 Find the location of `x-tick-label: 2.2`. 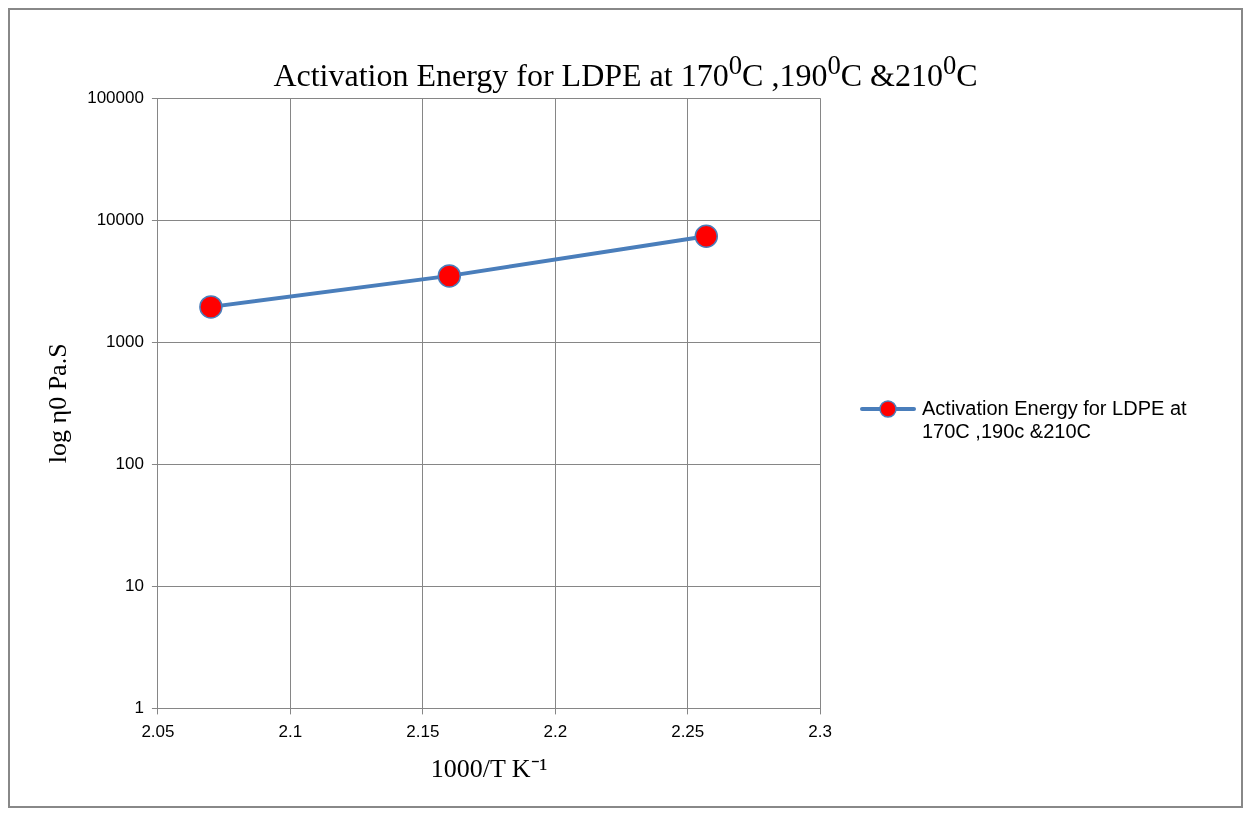

x-tick-label: 2.2 is located at coordinates (555, 732).